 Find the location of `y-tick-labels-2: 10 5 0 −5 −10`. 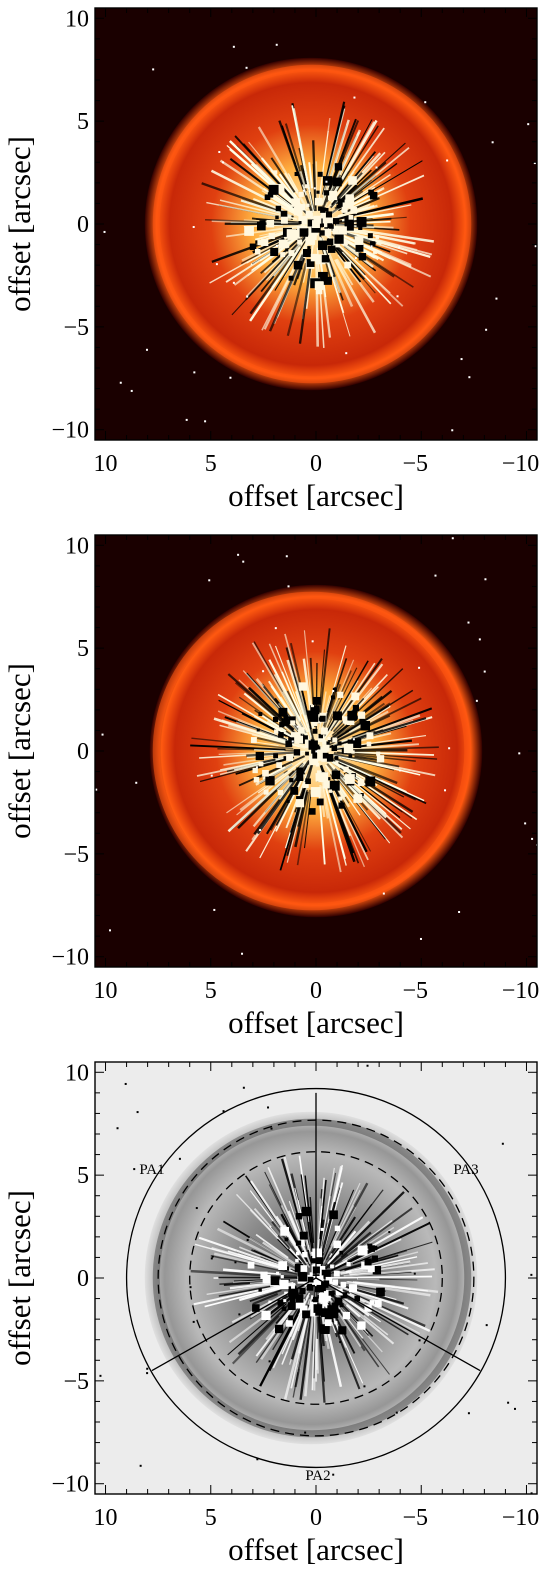

y-tick-labels-2: 10 5 0 −5 −10 is located at coordinates (70, 751).